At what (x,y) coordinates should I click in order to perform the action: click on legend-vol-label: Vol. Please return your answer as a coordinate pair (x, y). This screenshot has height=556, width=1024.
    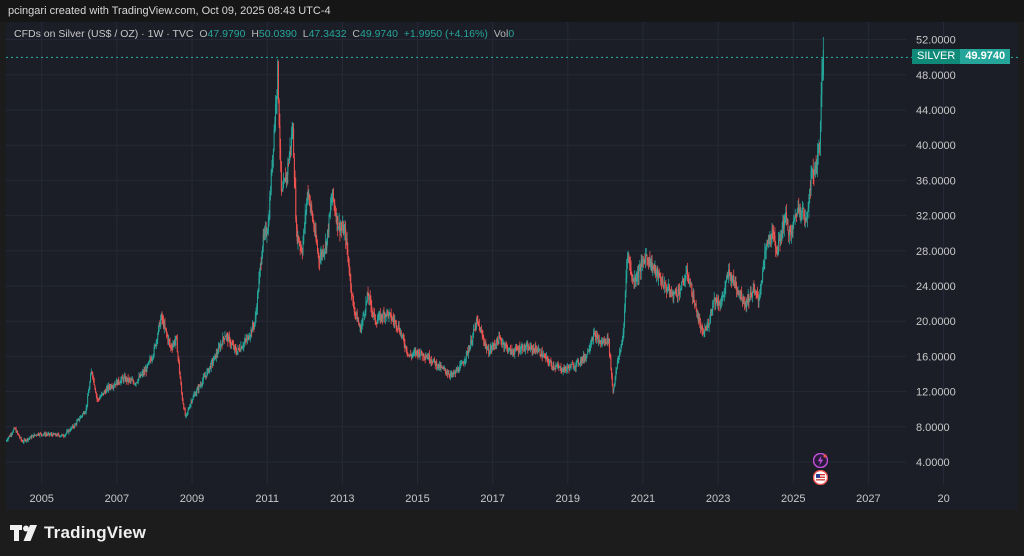
    Looking at the image, I should click on (501, 34).